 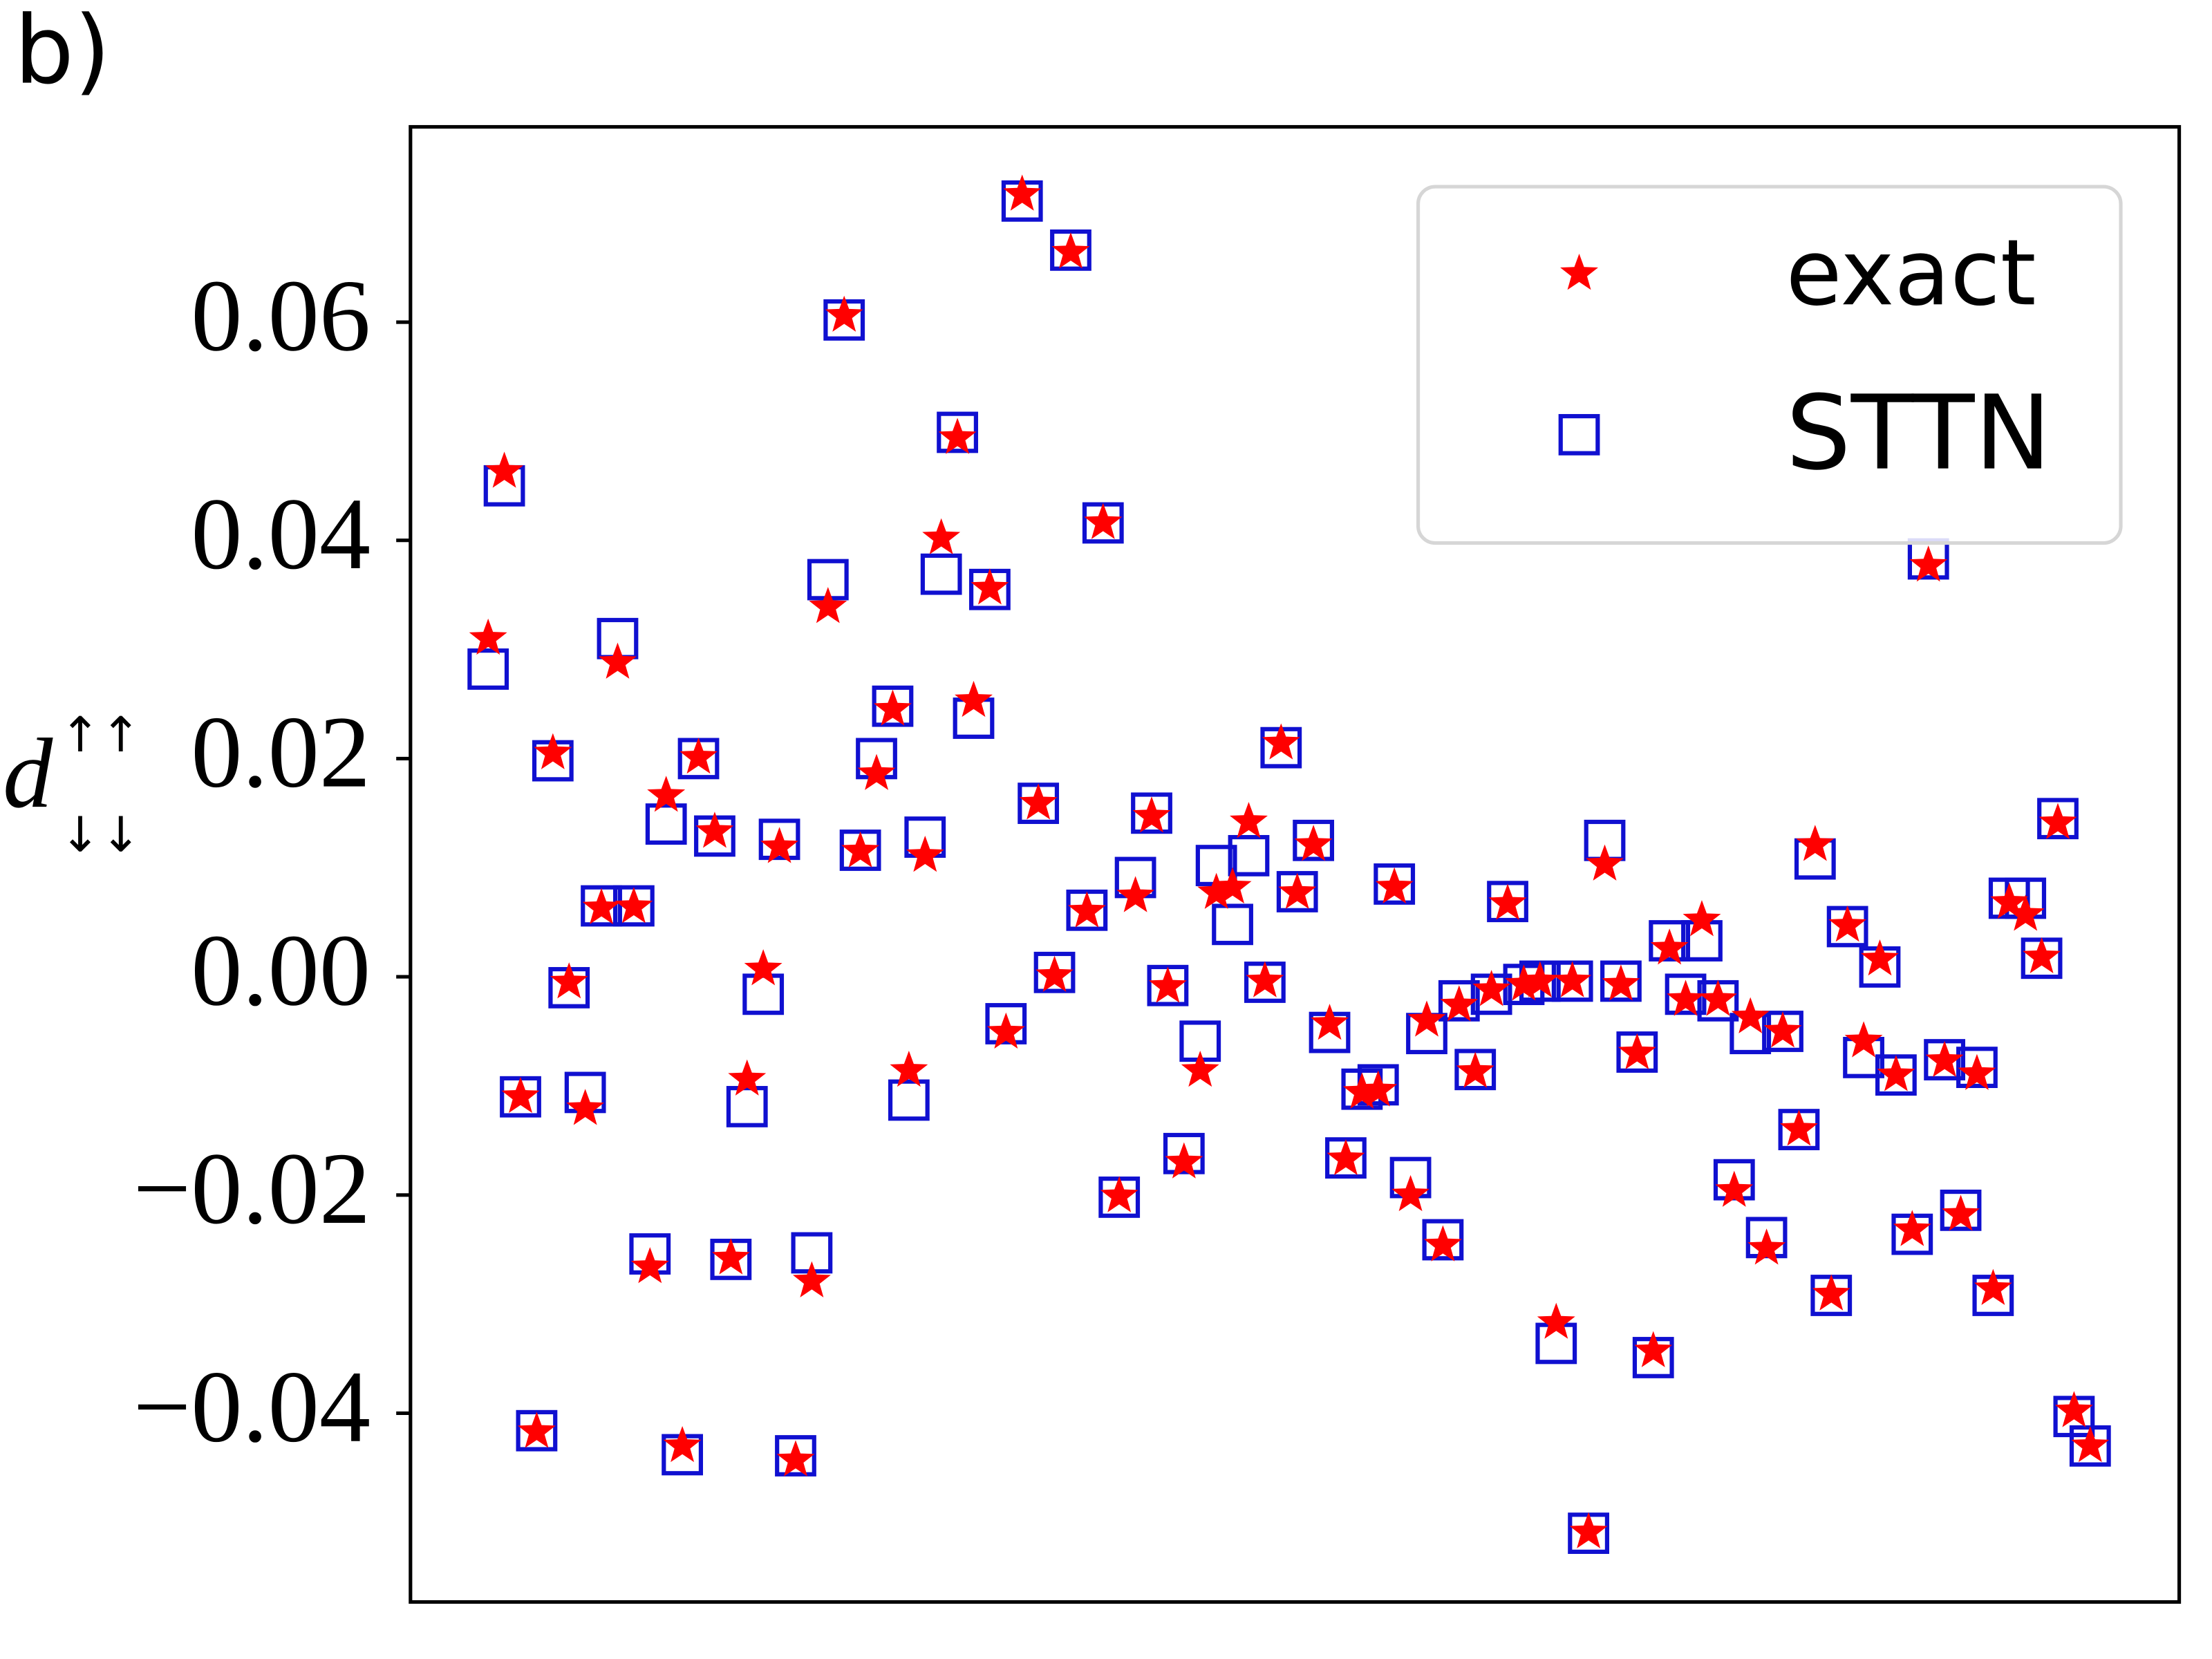 What do you see at coordinates (72, 784) in the screenshot?
I see `y-axis-label: d ↑↑ ↓↓` at bounding box center [72, 784].